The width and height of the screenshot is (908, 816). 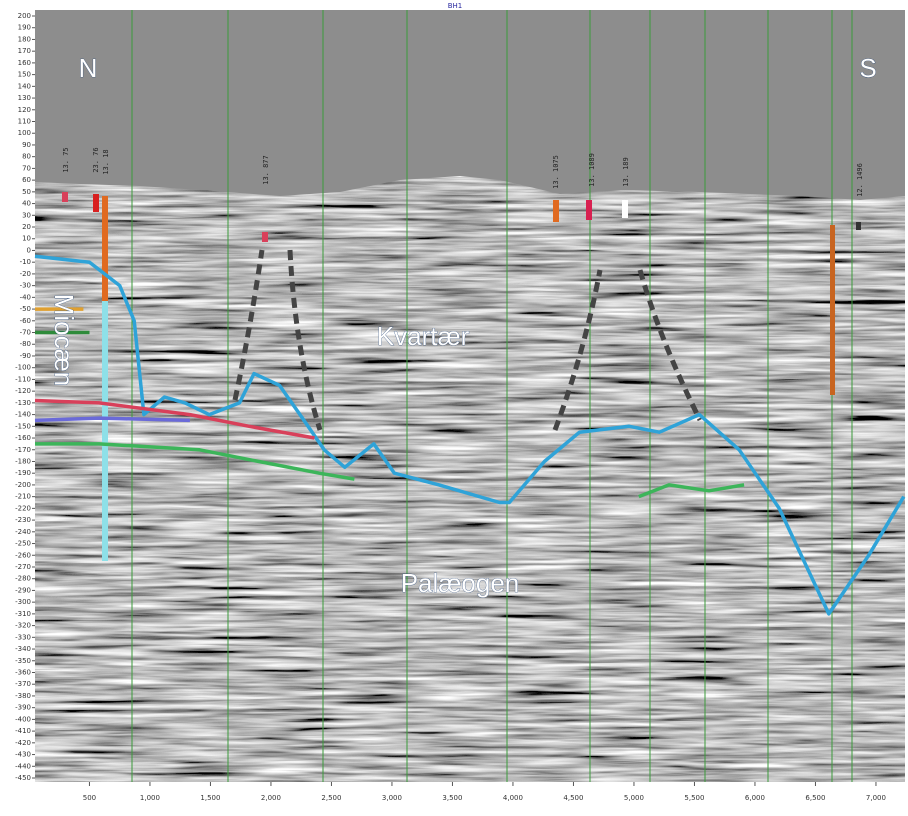 I want to click on y-tick-label: -50, so click(x=25, y=309).